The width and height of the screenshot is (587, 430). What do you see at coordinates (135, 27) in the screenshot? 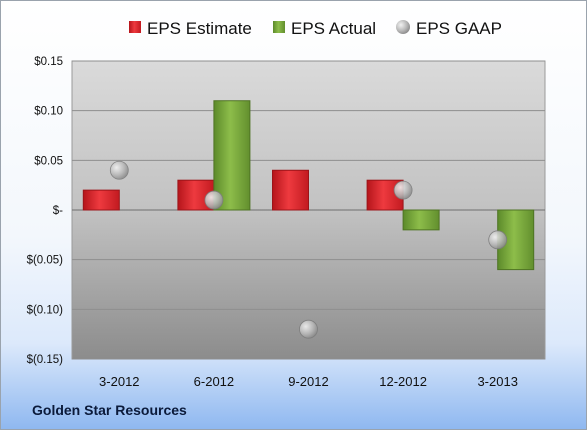
I see `legend-swatch-estimate` at bounding box center [135, 27].